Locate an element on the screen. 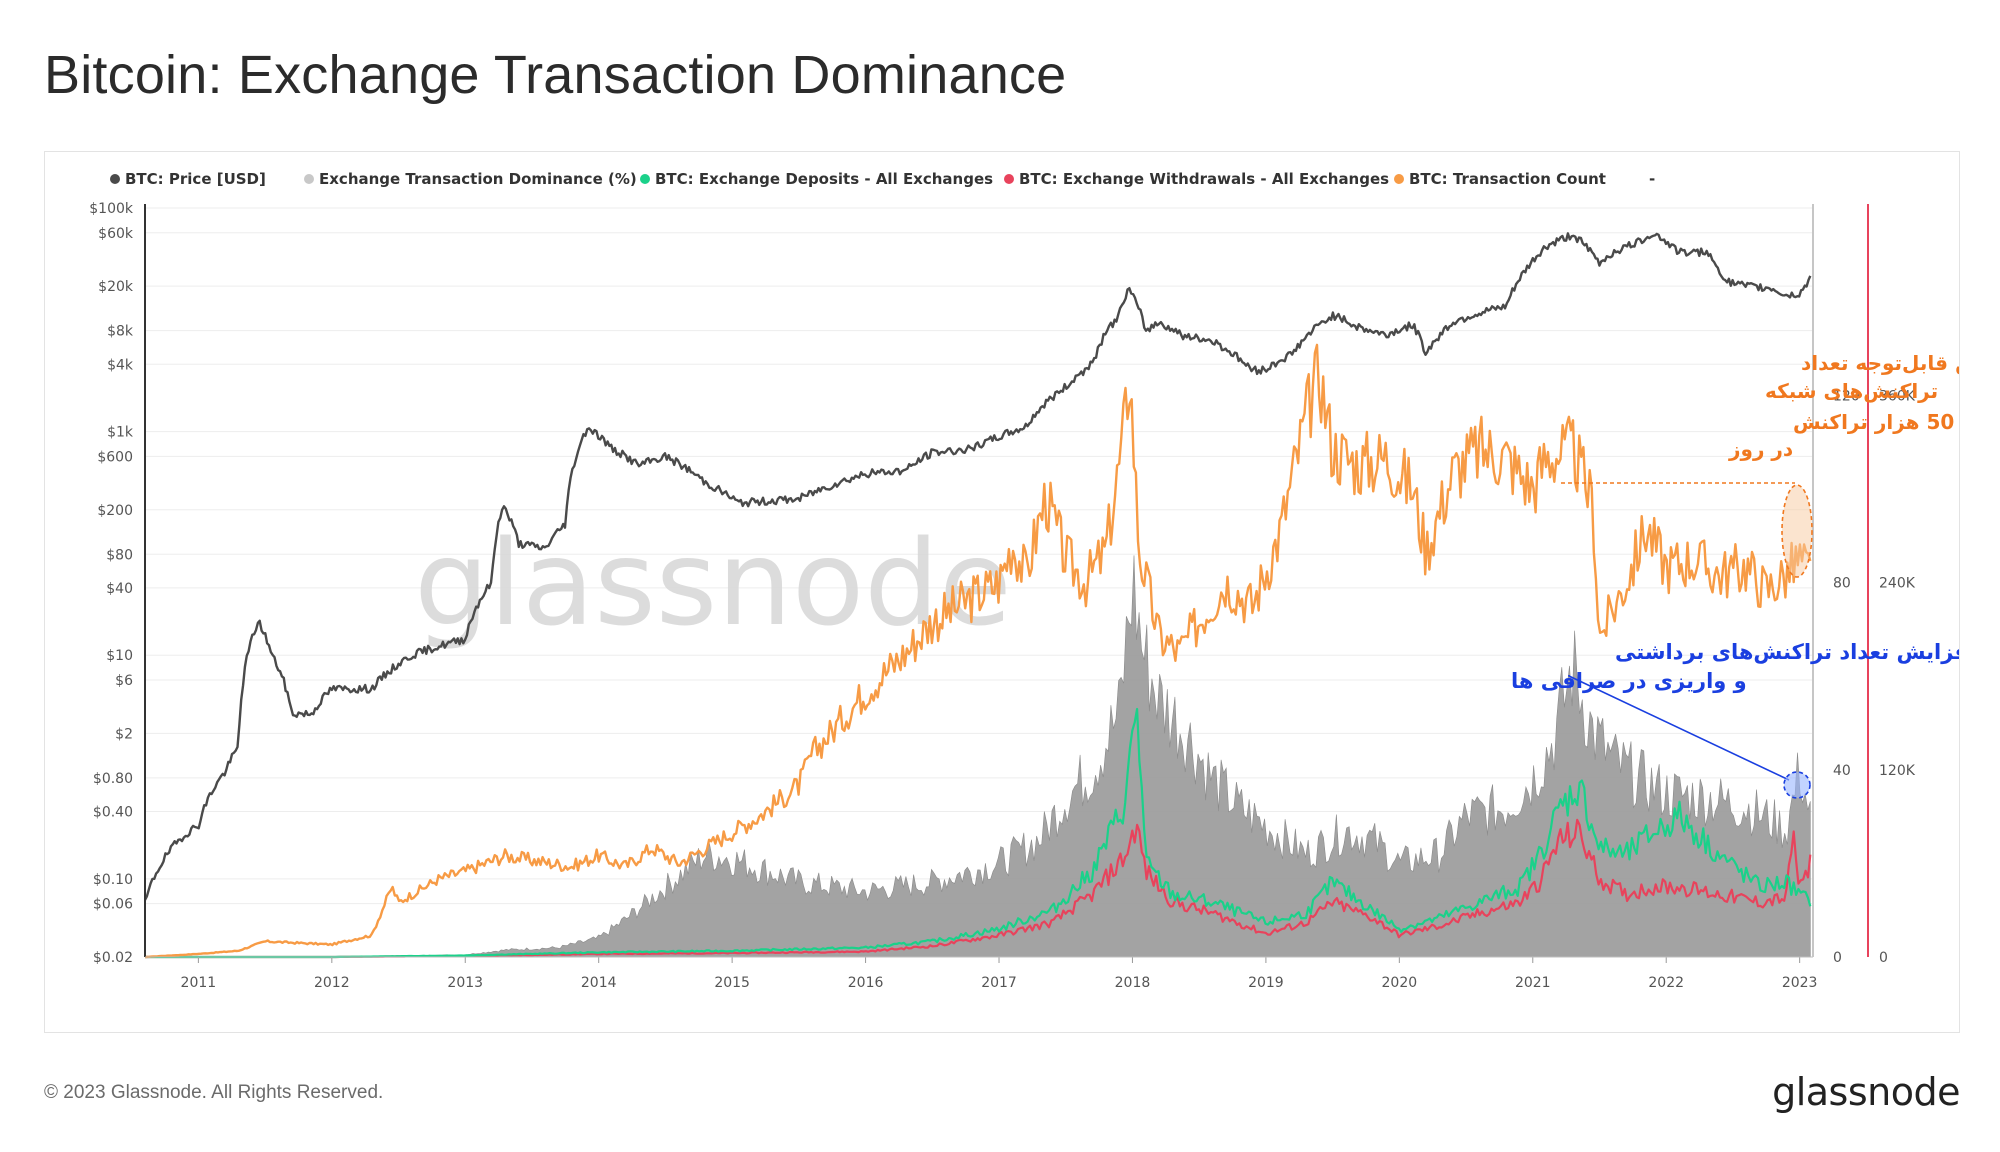 The height and width of the screenshot is (1152, 2000). annotation-orange-title-2: تراکنش‌های شبکه is located at coordinates (1851, 391).